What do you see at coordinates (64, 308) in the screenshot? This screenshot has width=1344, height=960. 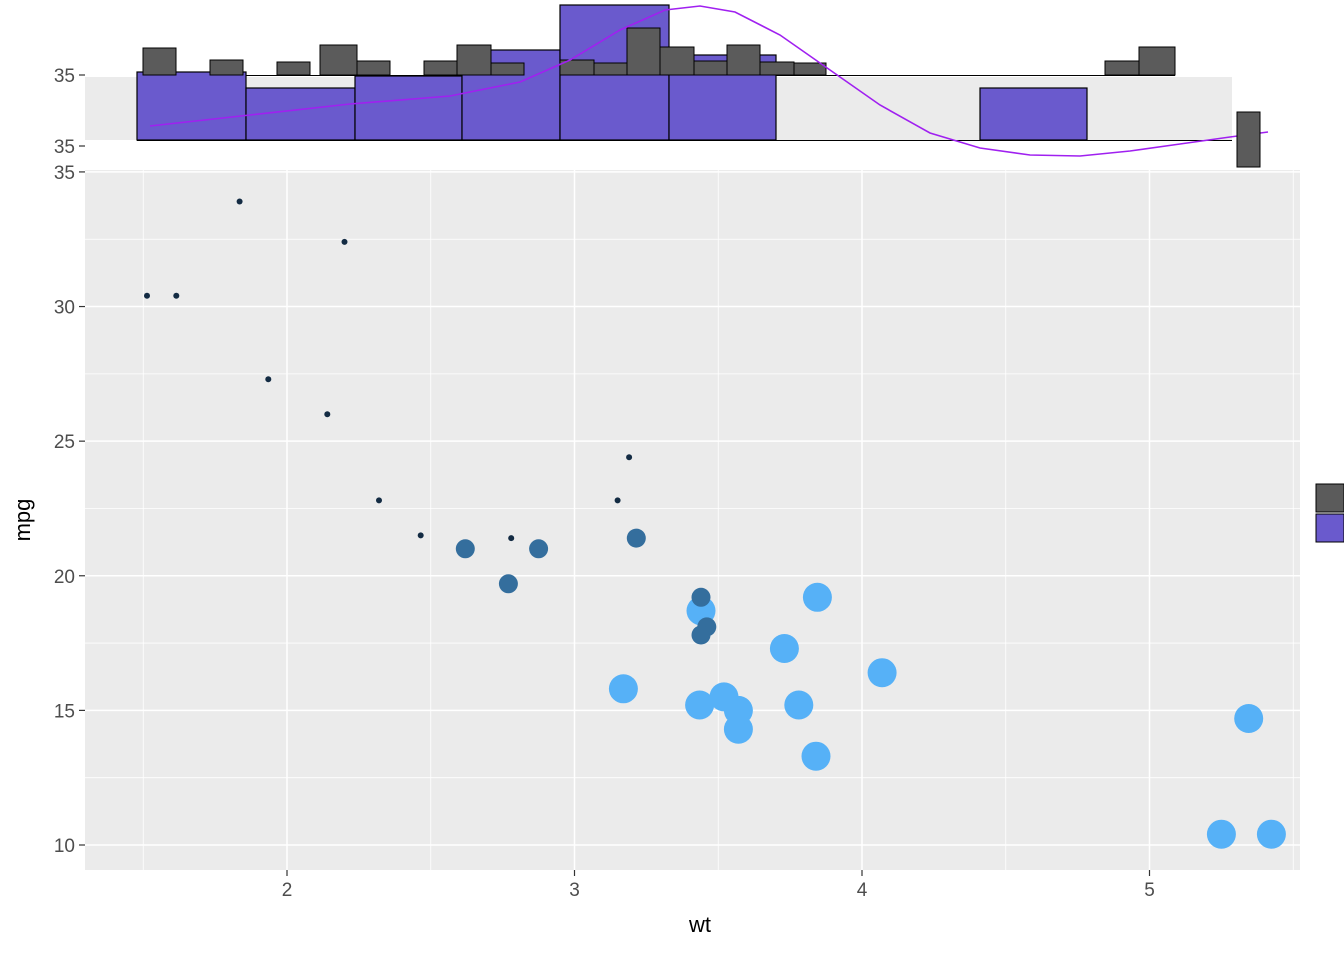 I see `y-tick-label: 30` at bounding box center [64, 308].